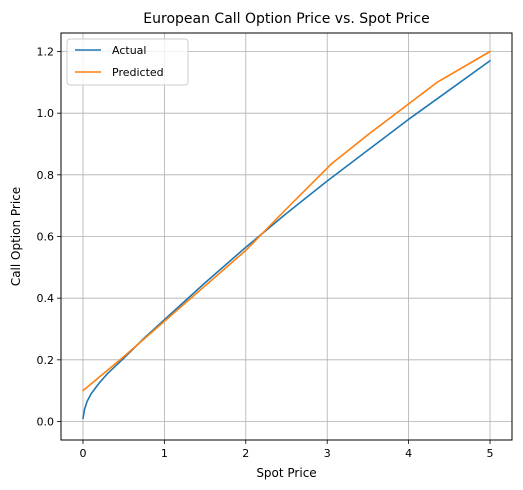 The width and height of the screenshot is (523, 490). I want to click on y-tick-label: 0.0, so click(46, 422).